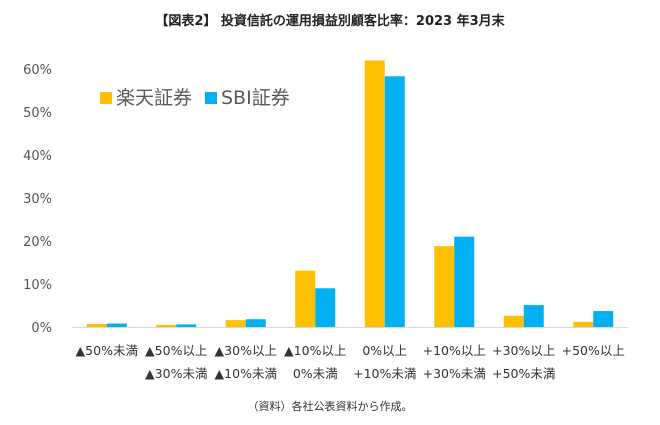 The image size is (660, 425). What do you see at coordinates (176, 350) in the screenshot?
I see `x-tick-label: ▲50%以上` at bounding box center [176, 350].